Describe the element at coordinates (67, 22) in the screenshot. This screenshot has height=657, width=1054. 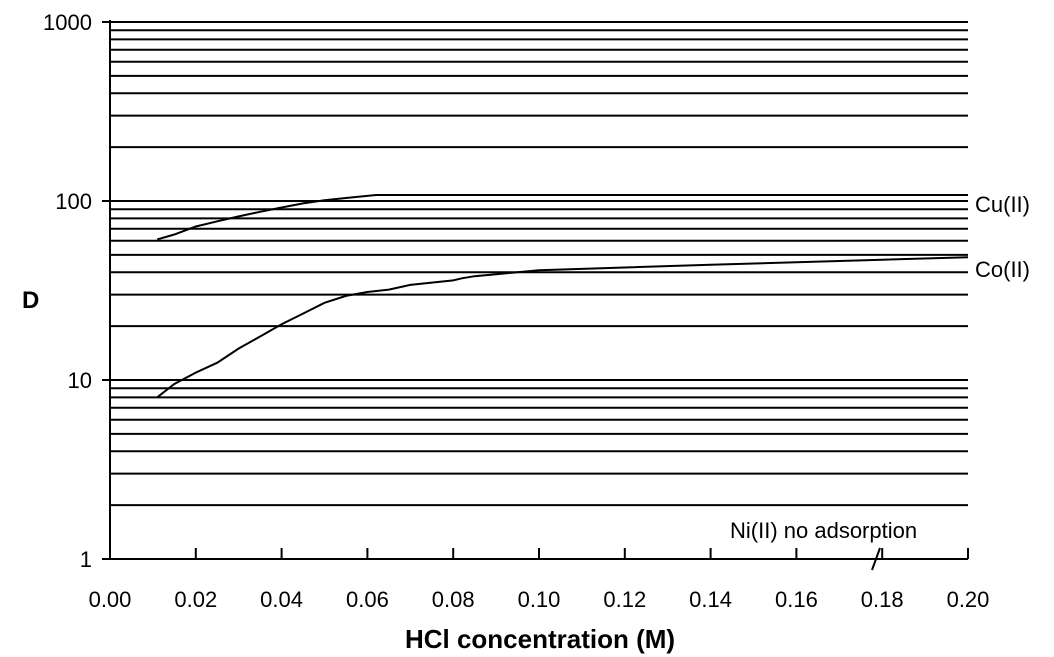
I see `y-tick-label: 1000` at that location.